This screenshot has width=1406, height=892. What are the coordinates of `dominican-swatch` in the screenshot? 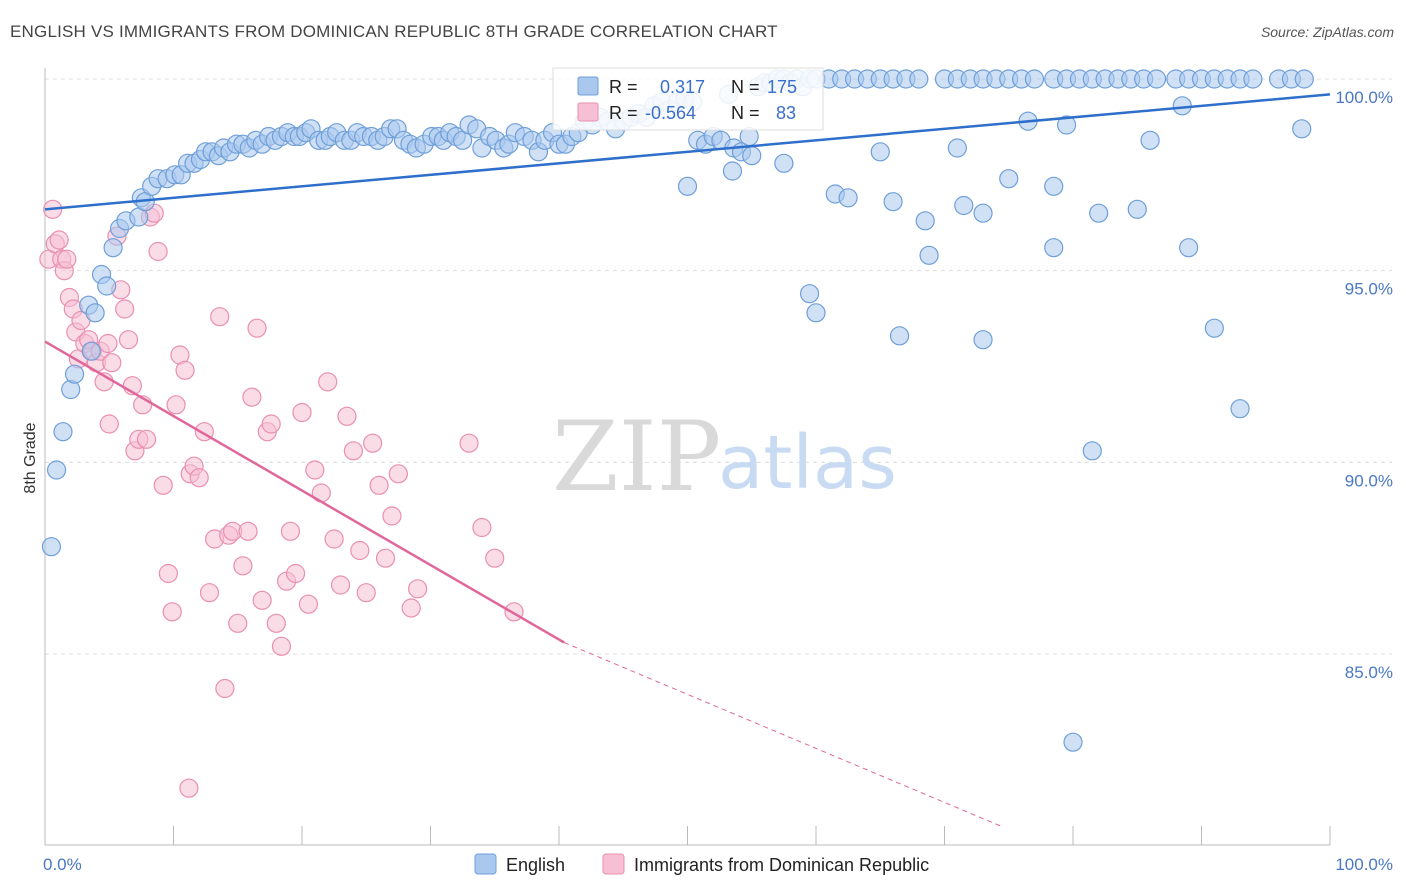 It's located at (588, 112).